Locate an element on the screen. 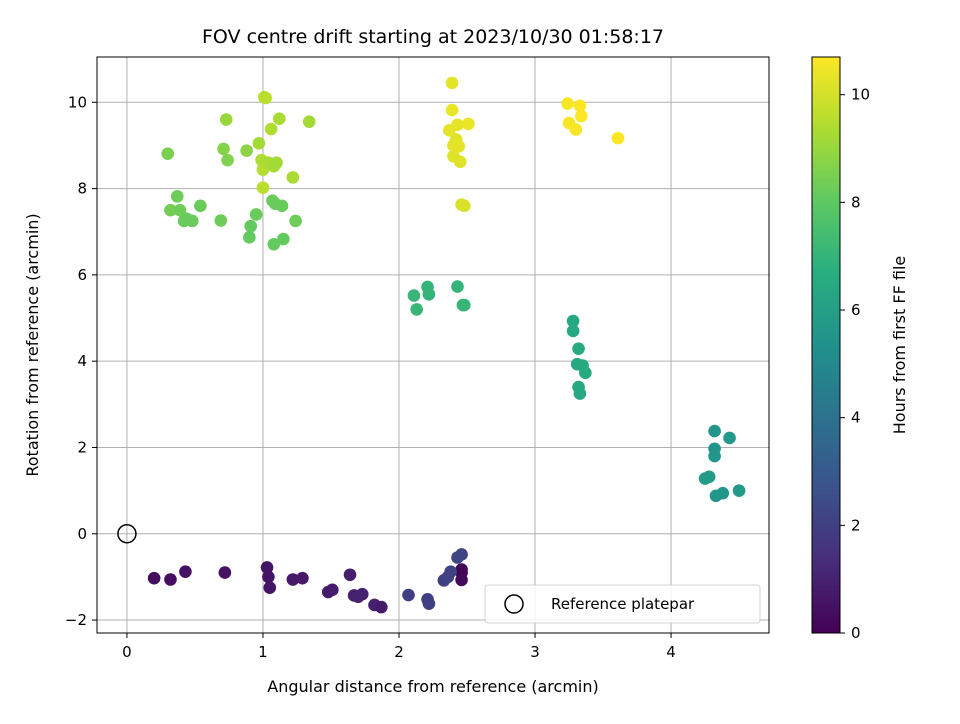  legend-marker is located at coordinates (514, 604).